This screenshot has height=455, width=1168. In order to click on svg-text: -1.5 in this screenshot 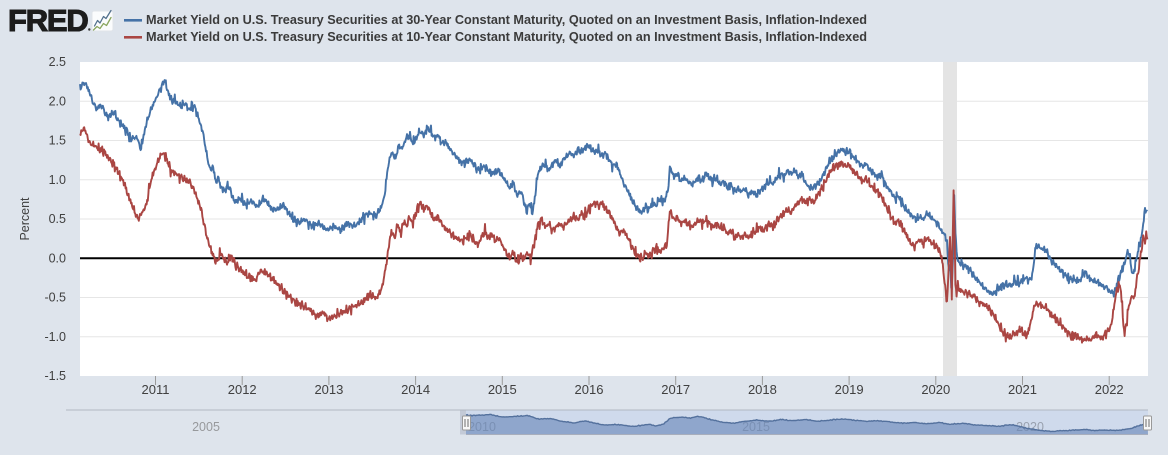, I will do `click(55, 376)`.